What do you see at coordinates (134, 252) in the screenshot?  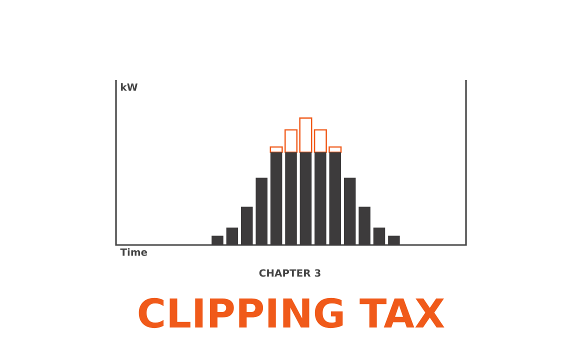 I see `text: Time` at bounding box center [134, 252].